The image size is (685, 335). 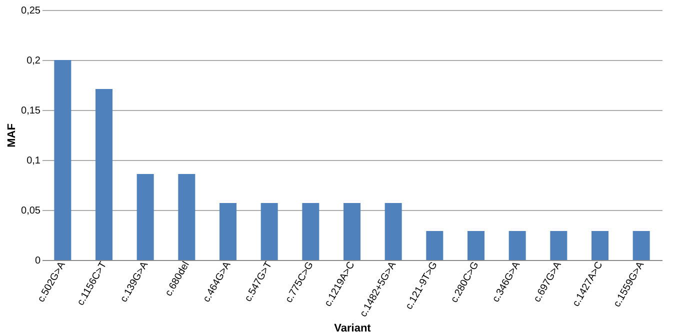 What do you see at coordinates (31, 211) in the screenshot?
I see `y-tick-label: 0,05` at bounding box center [31, 211].